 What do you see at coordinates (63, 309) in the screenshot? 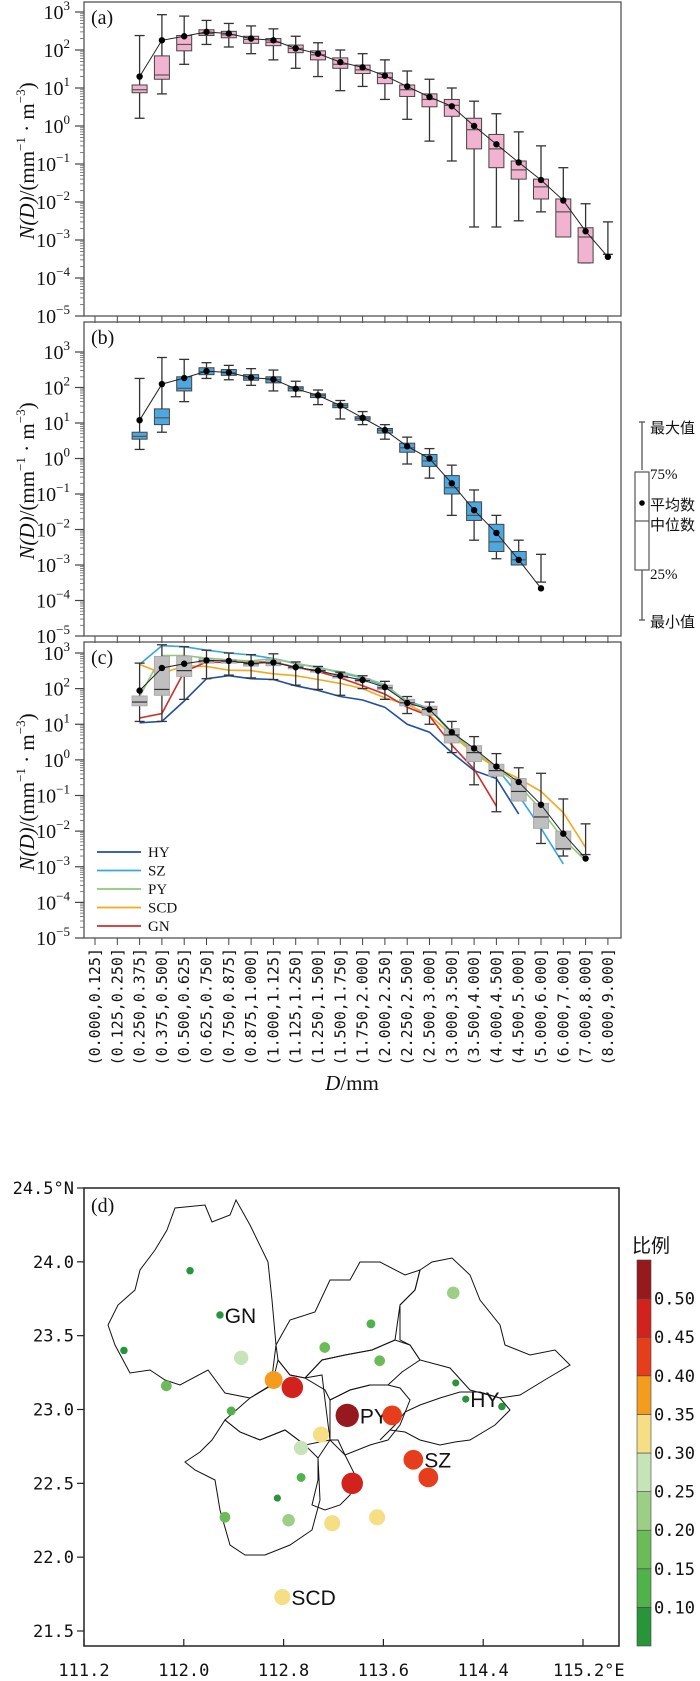
I see `y-tick-exponent: −5` at bounding box center [63, 309].